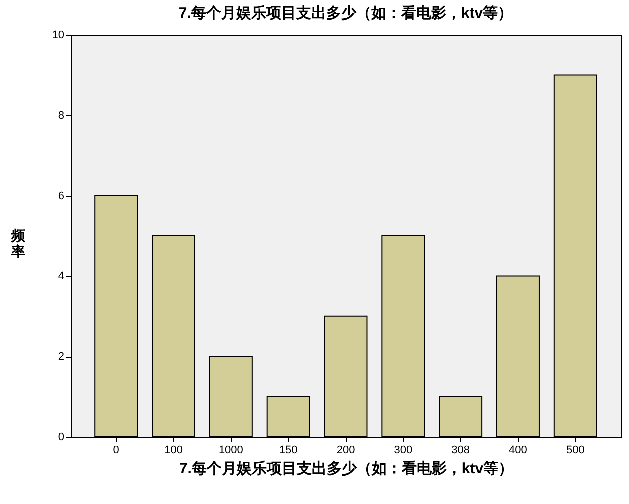 Image resolution: width=629 pixels, height=504 pixels. Describe the element at coordinates (346, 13) in the screenshot. I see `chart-title: 7.每个月娱乐项目支出多少（如：看电影，ktv等）` at that location.